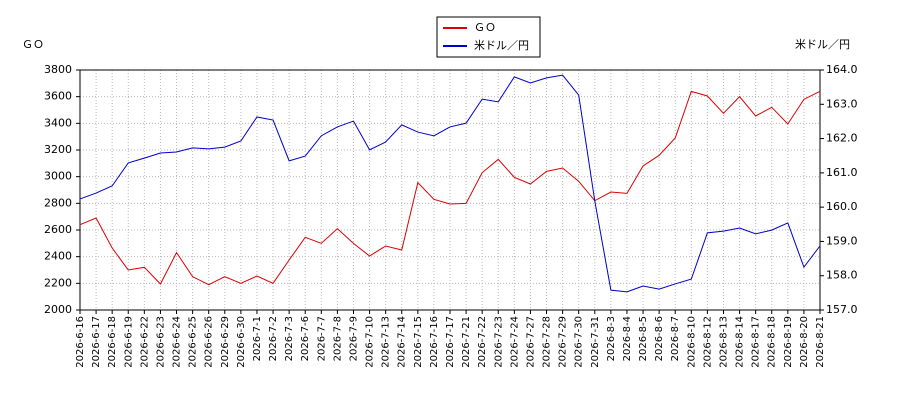  What do you see at coordinates (58, 256) in the screenshot?
I see `y-tick-label: 2400` at bounding box center [58, 256].